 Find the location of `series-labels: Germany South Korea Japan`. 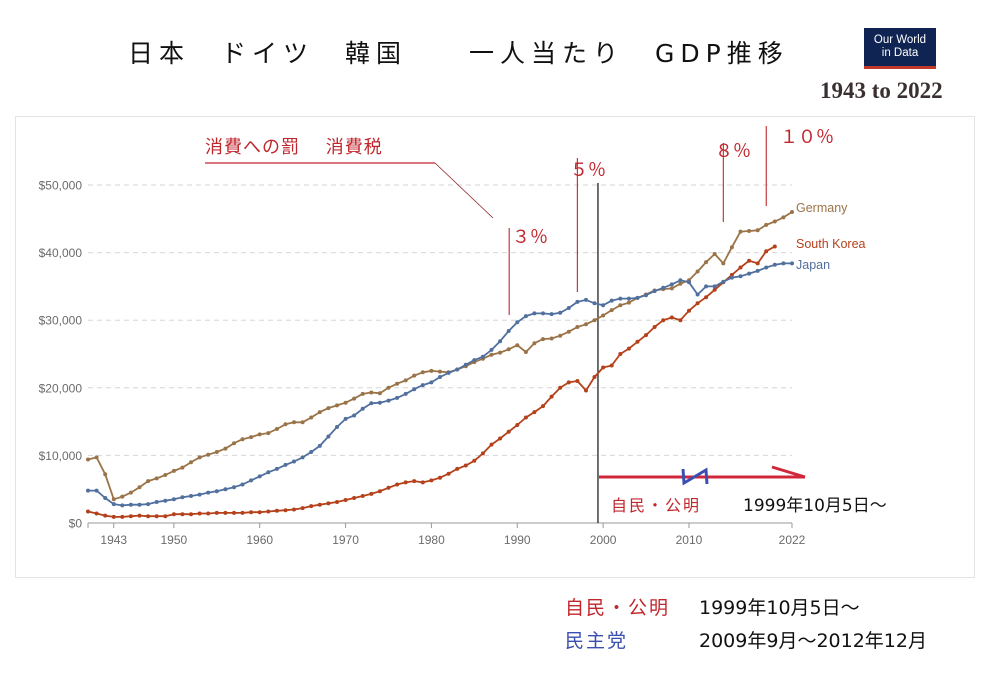

series-labels: Germany South Korea Japan is located at coordinates (831, 236).